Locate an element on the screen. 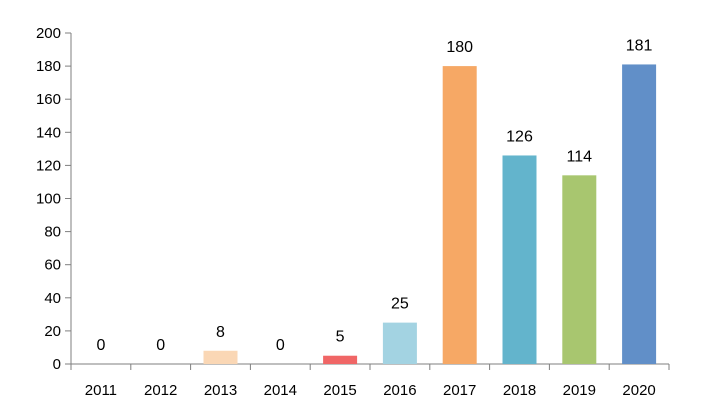  y-tick-label: 180 is located at coordinates (48, 66).